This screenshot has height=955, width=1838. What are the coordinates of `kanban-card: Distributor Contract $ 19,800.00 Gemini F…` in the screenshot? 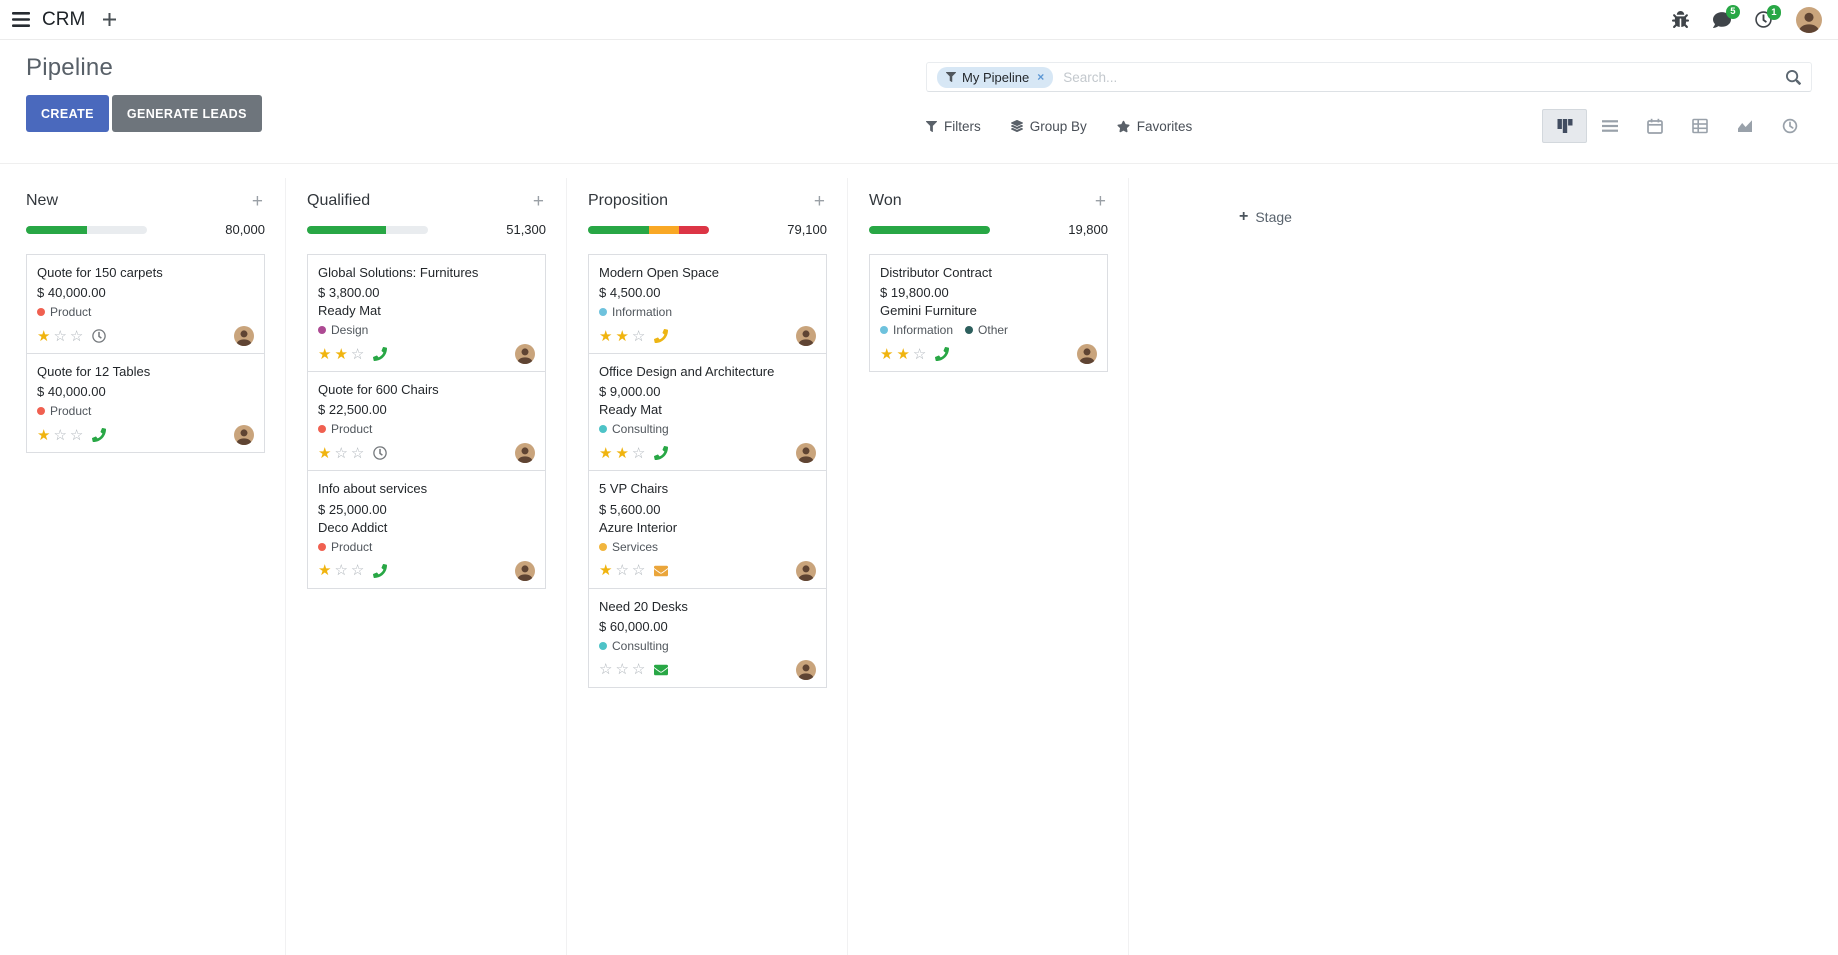 It's located at (988, 313).